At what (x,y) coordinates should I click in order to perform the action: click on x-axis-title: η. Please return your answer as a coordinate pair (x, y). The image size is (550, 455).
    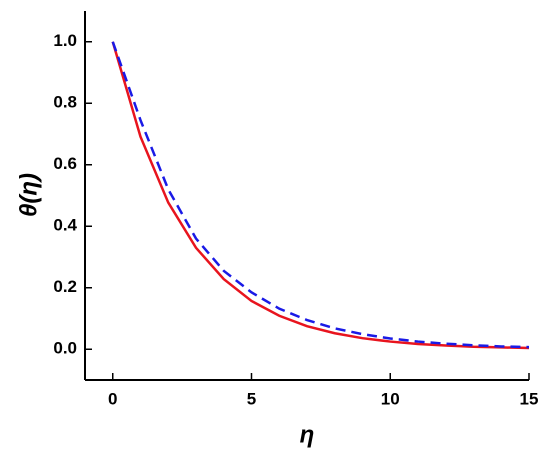
    Looking at the image, I should click on (307, 434).